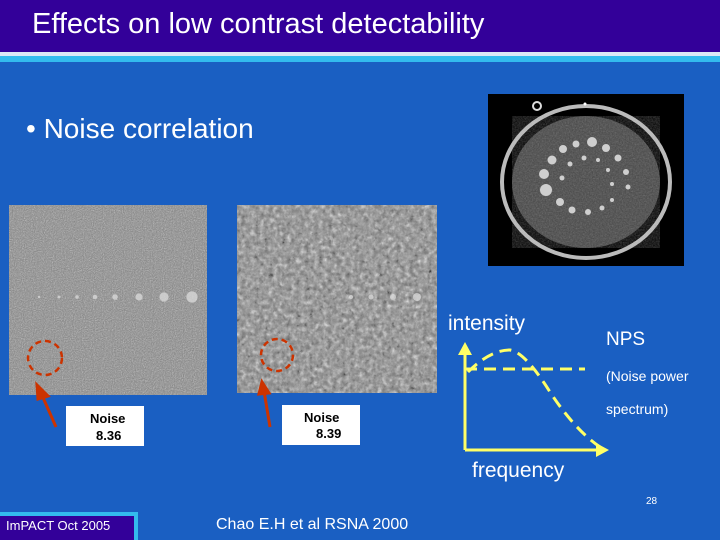 Image resolution: width=720 pixels, height=540 pixels. What do you see at coordinates (140, 128) in the screenshot?
I see `bullet-noise-correlation: • Noise correlation` at bounding box center [140, 128].